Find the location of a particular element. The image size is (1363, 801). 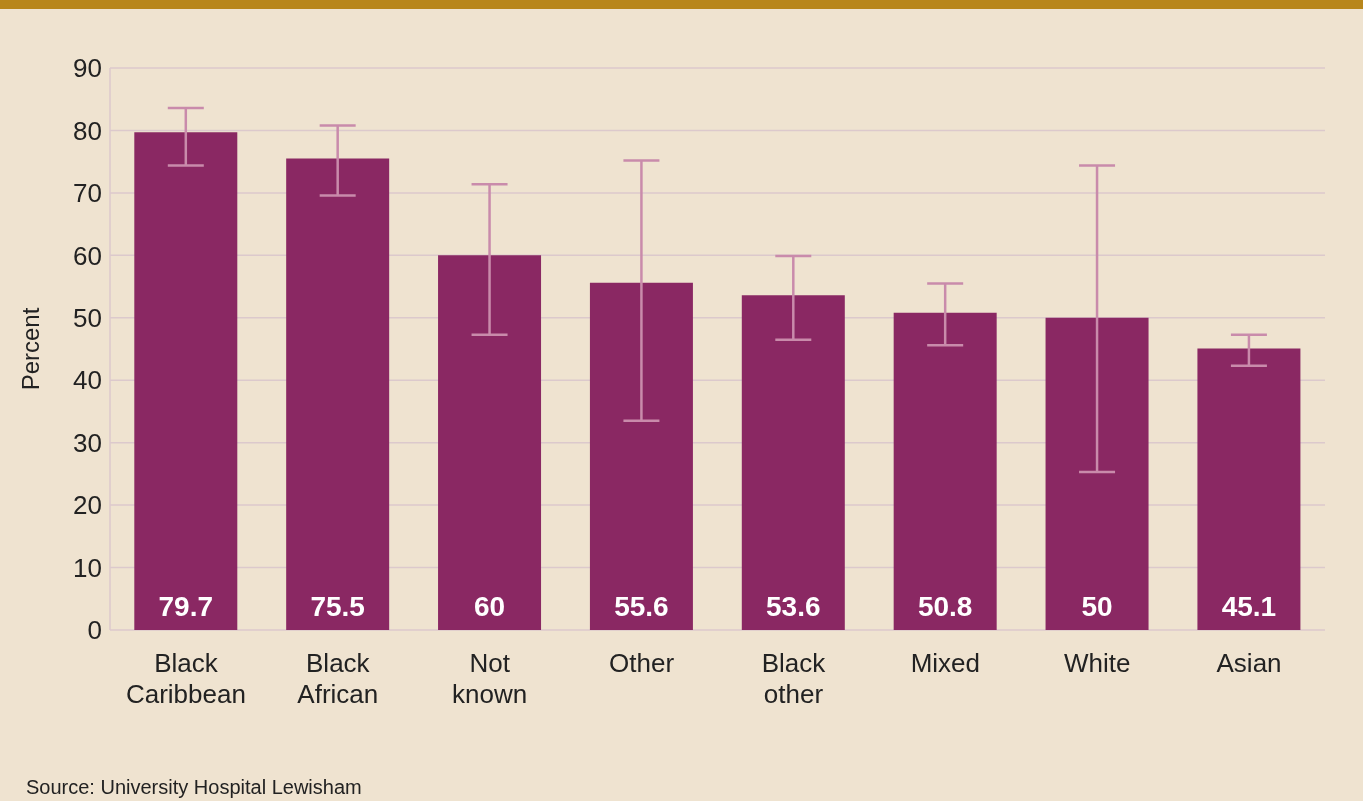

y-tick-label: 20 is located at coordinates (87, 505).